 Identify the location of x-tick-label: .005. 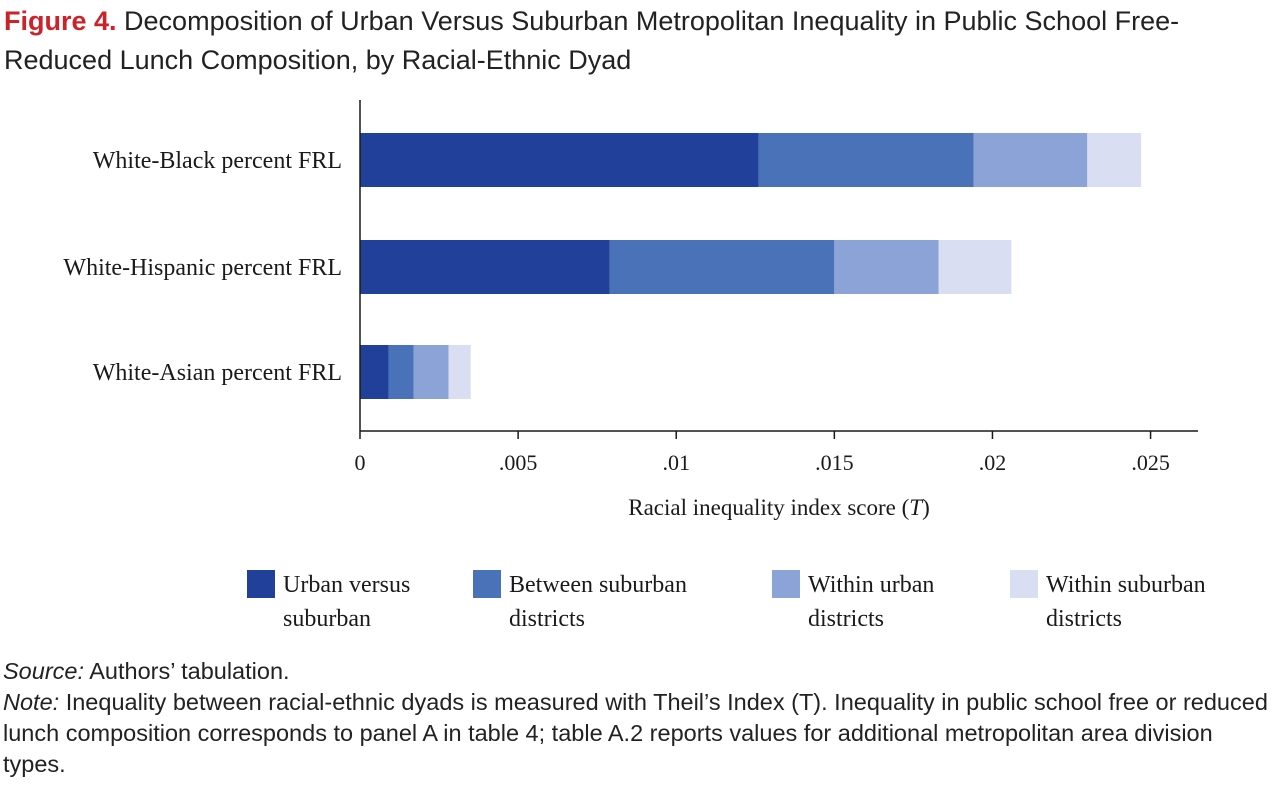
(518, 462).